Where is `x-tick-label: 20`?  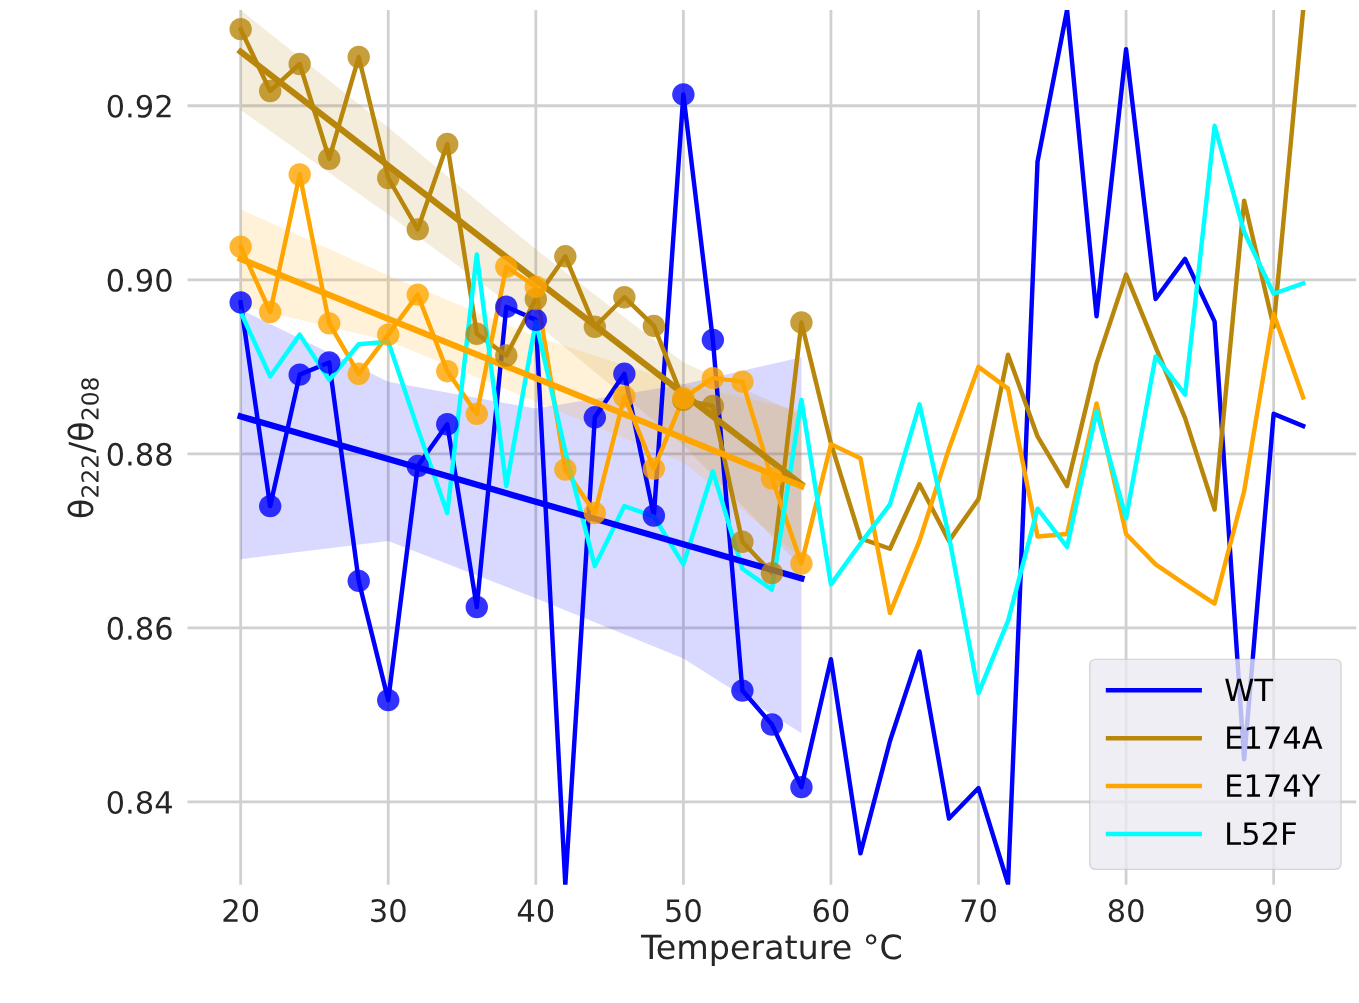
x-tick-label: 20 is located at coordinates (241, 911).